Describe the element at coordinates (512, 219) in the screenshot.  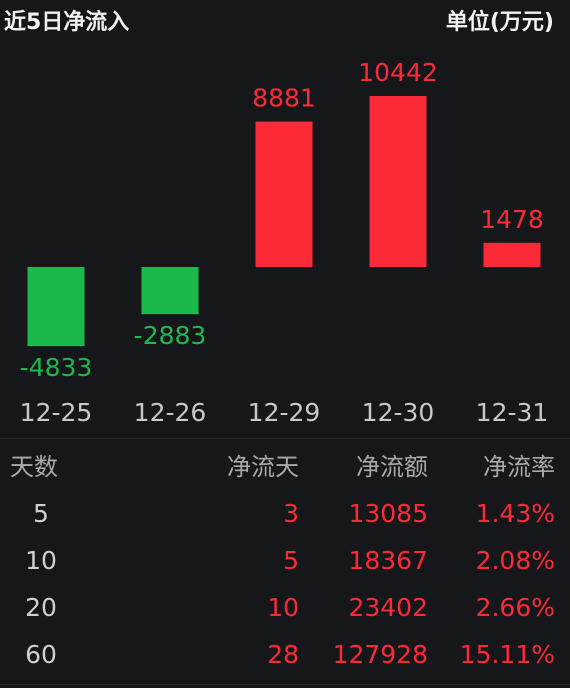
I see `value-label: 1478` at that location.